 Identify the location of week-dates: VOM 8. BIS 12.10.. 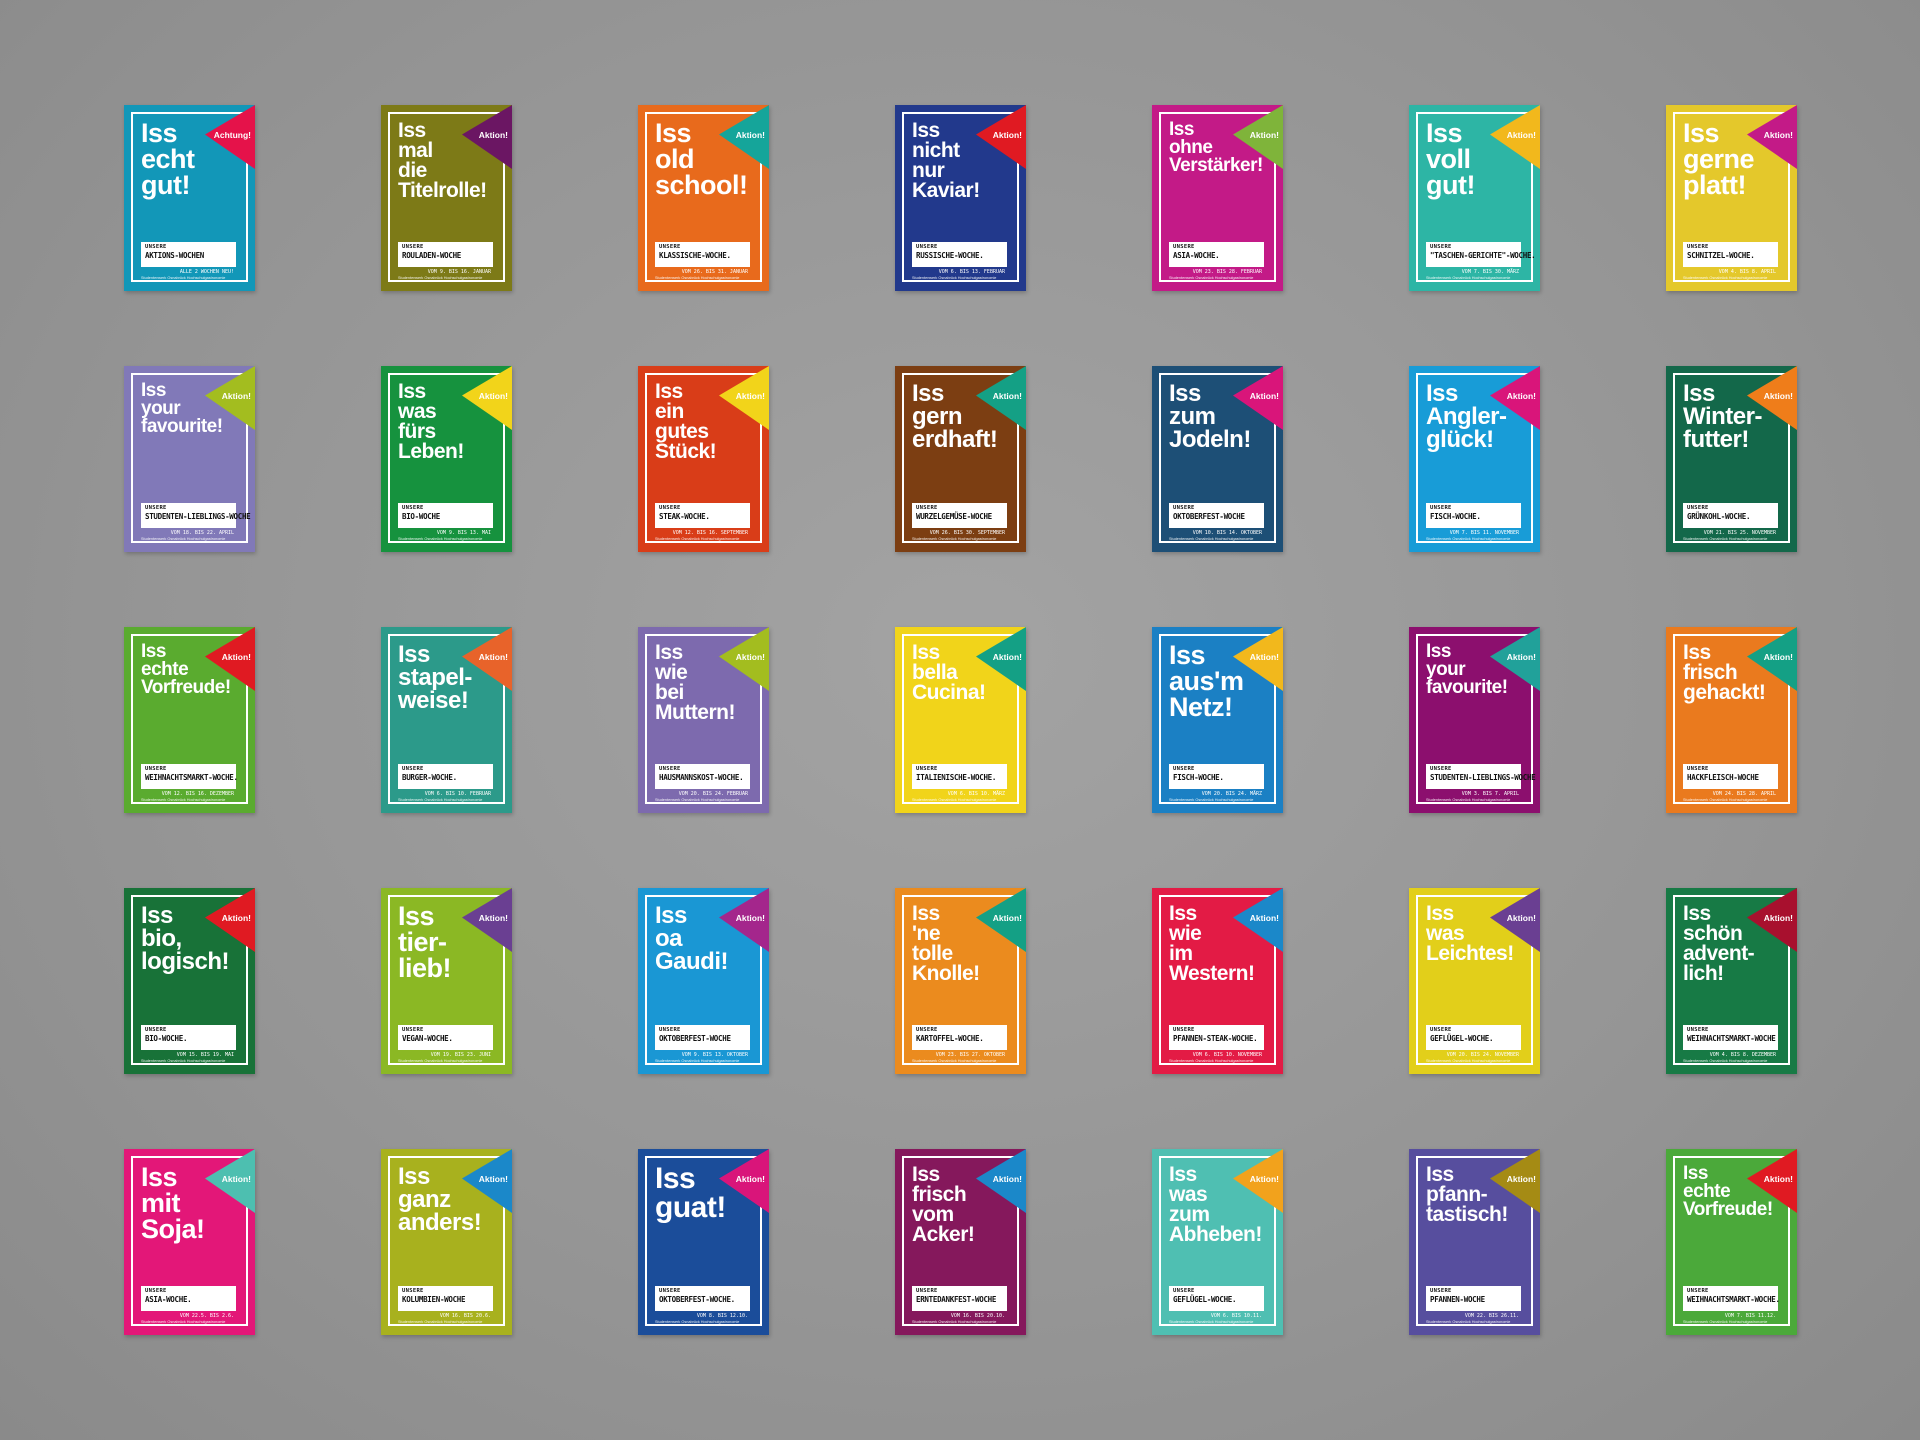
(722, 1316).